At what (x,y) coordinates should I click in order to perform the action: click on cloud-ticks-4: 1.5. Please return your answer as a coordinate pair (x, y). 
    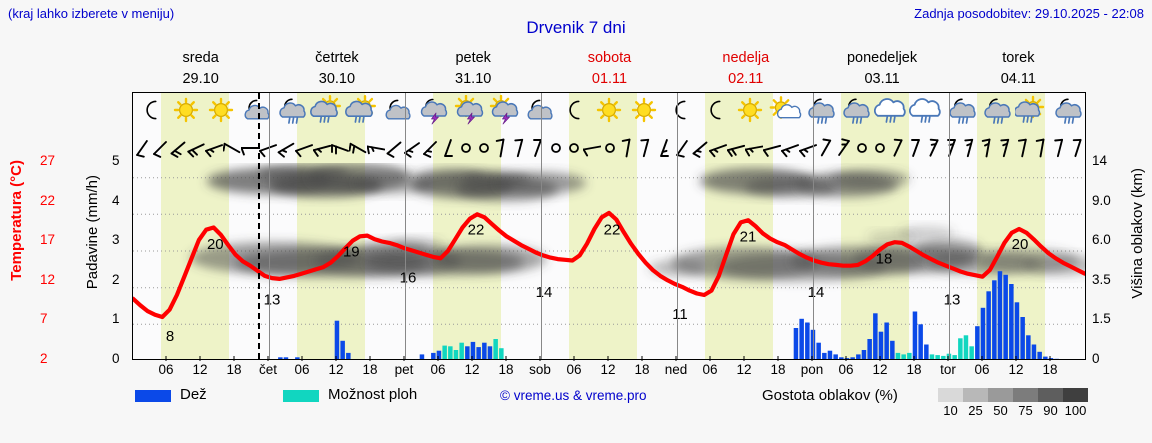
    Looking at the image, I should click on (1101, 319).